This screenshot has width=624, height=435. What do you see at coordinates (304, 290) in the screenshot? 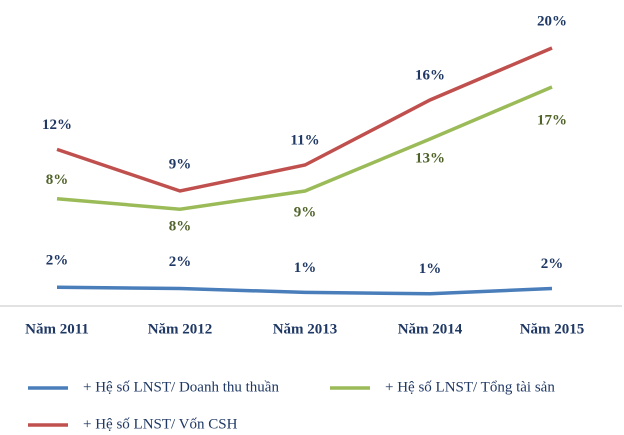
I see `series-line` at bounding box center [304, 290].